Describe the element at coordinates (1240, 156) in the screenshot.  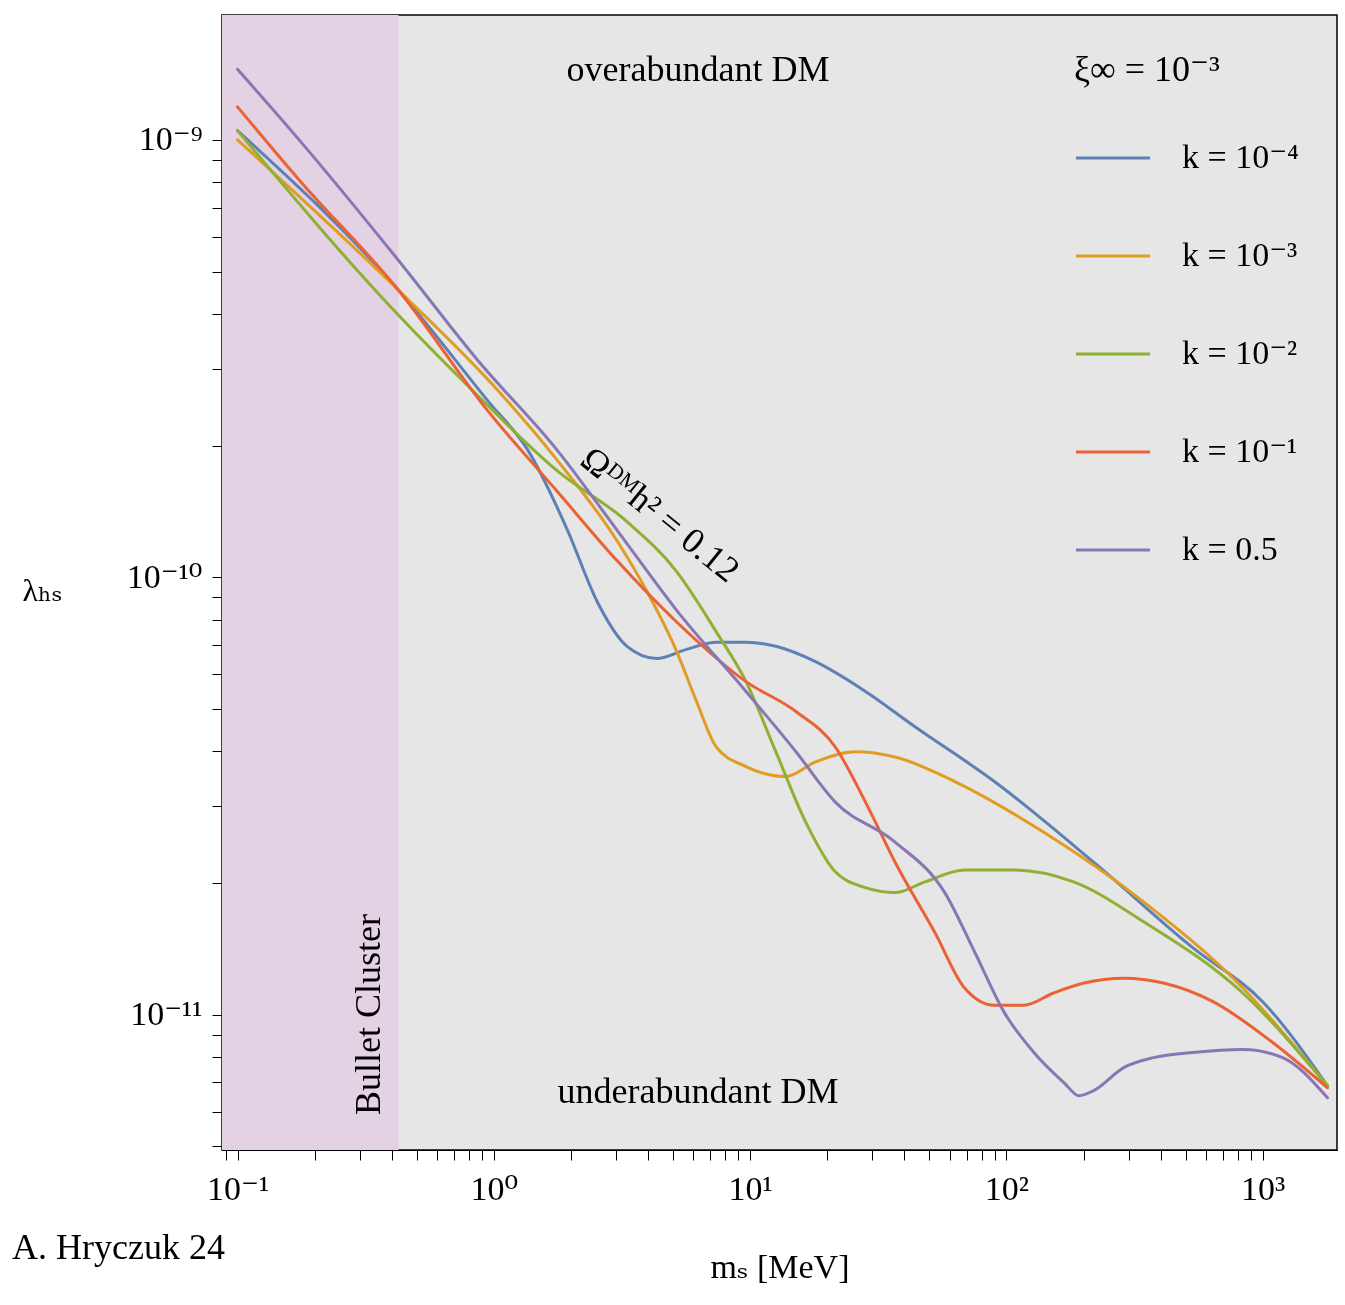
I see `legend-label: k = 10⁻⁴` at that location.